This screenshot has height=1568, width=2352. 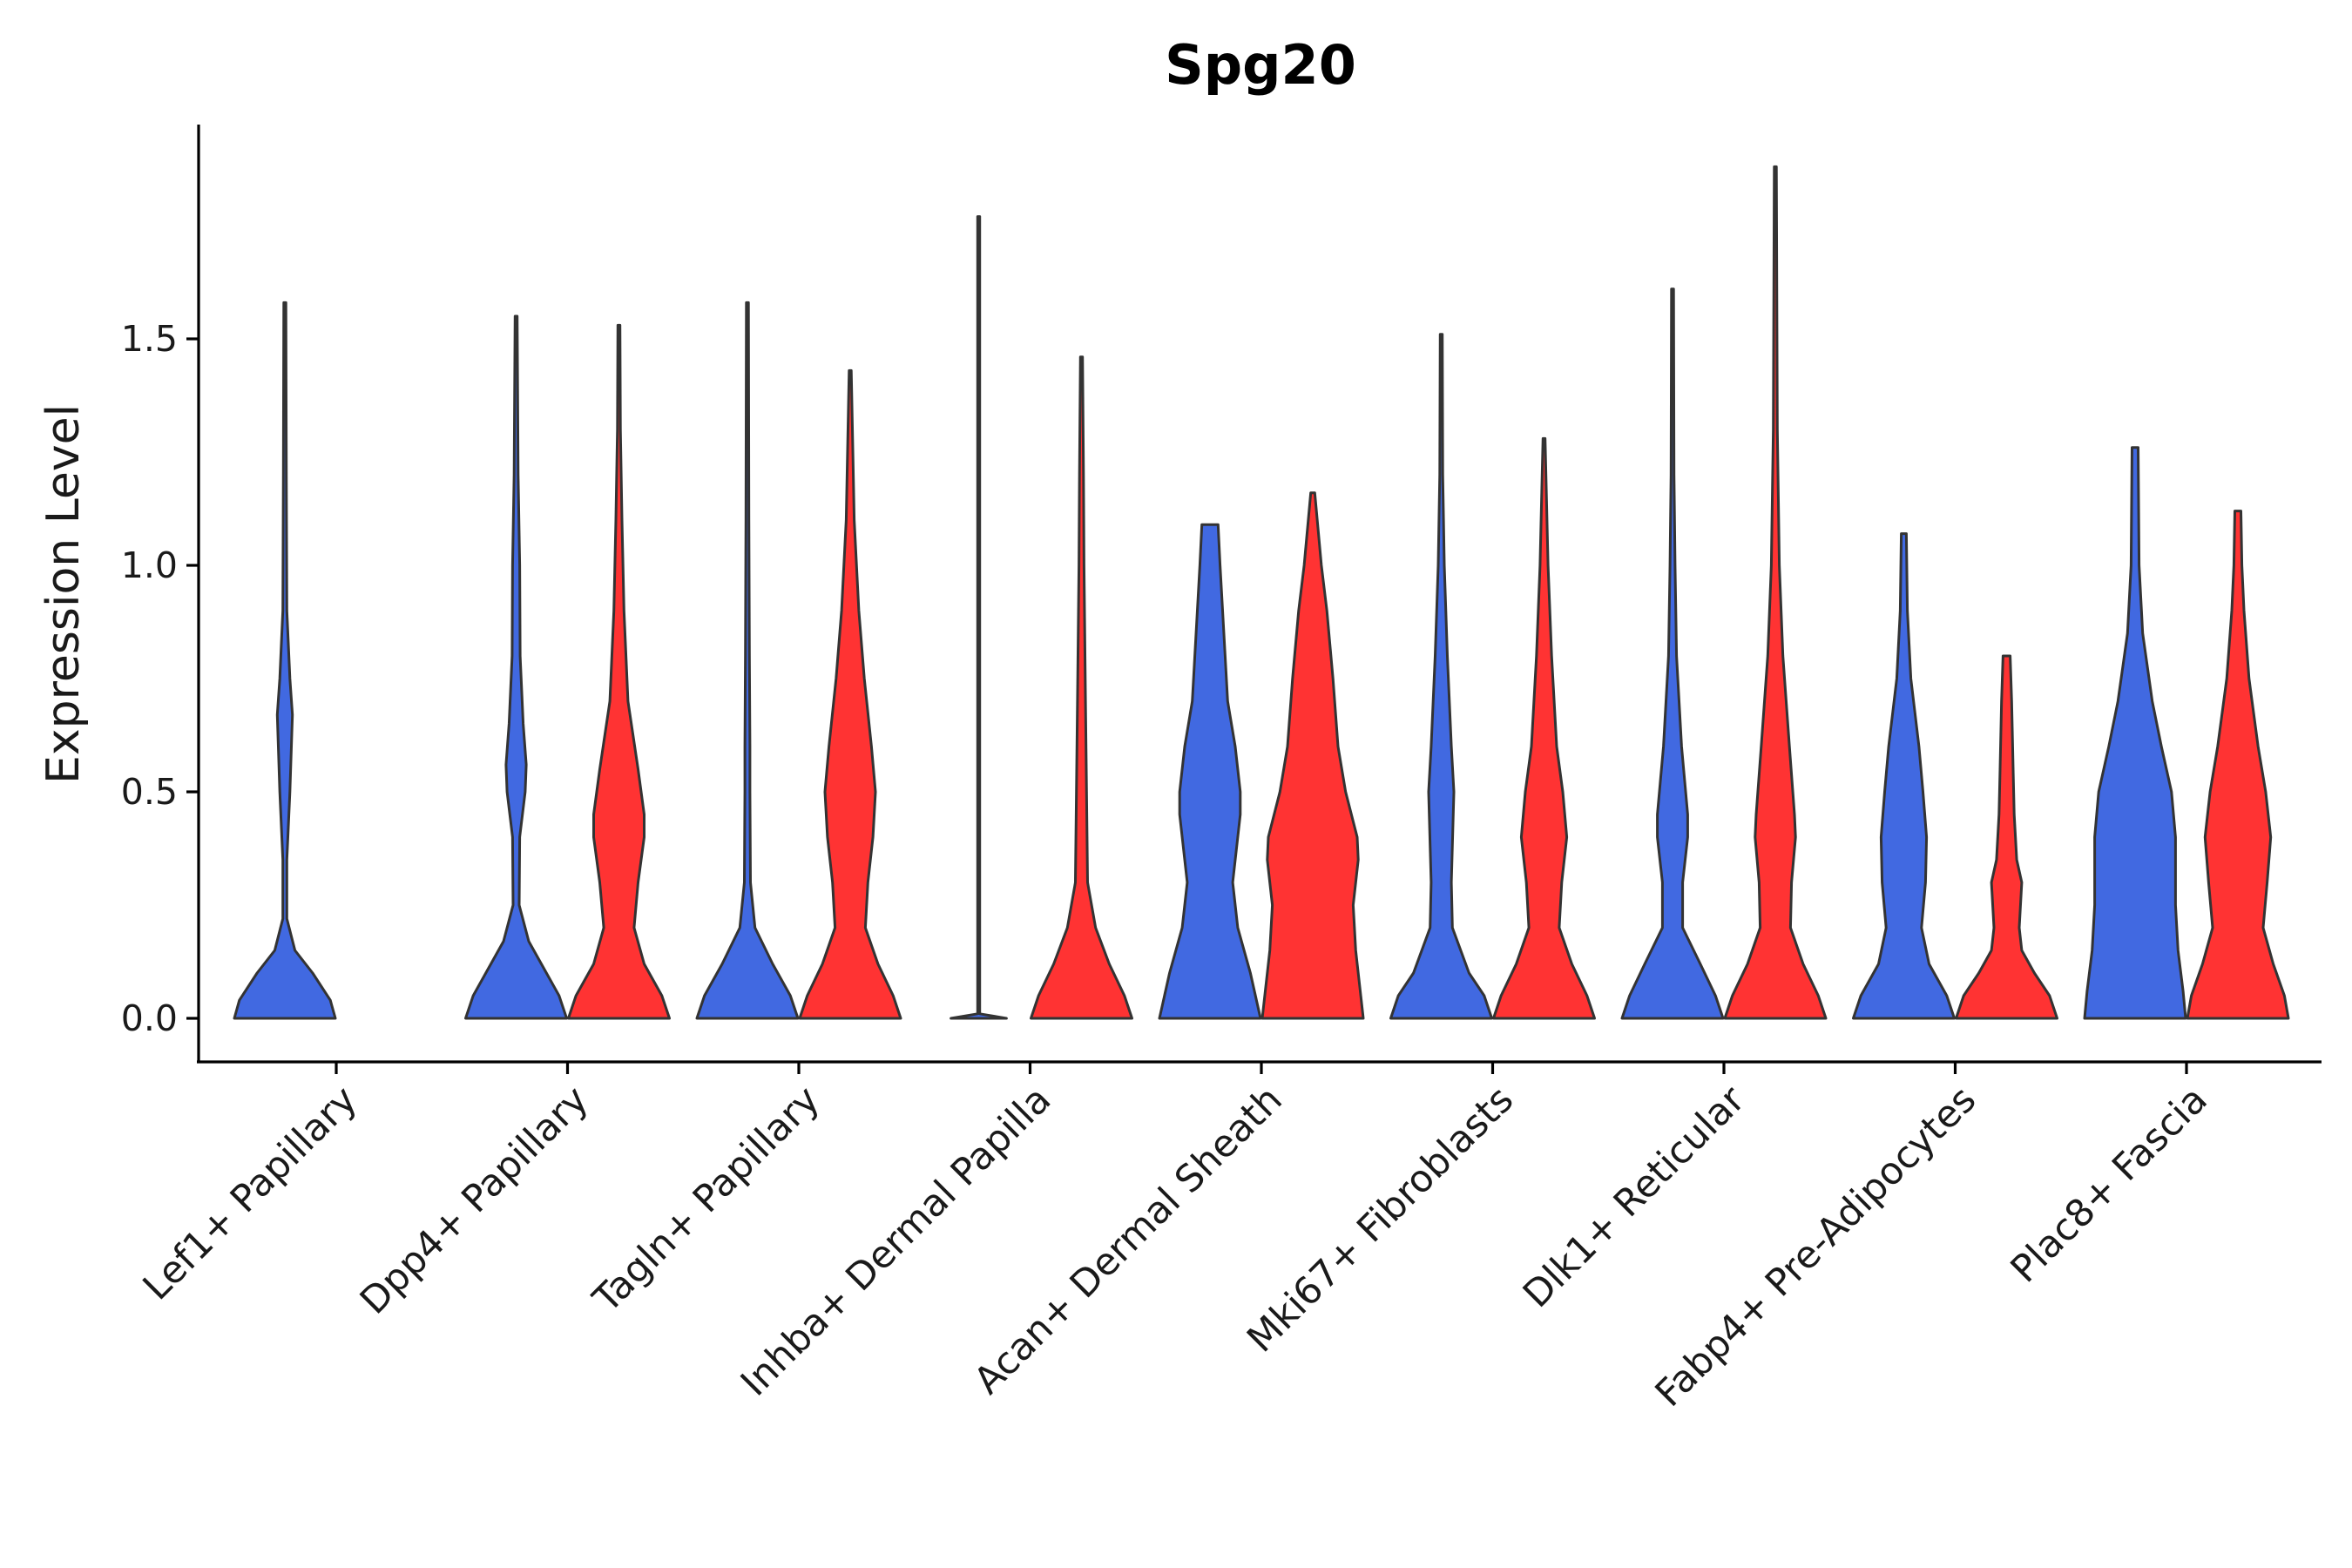 What do you see at coordinates (1260, 65) in the screenshot?
I see `chart-title: Spg20` at bounding box center [1260, 65].